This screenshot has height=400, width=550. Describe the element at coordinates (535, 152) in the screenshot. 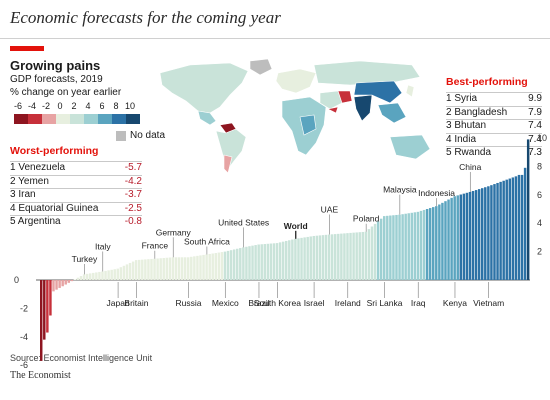

I see `row-value: 7.3` at that location.